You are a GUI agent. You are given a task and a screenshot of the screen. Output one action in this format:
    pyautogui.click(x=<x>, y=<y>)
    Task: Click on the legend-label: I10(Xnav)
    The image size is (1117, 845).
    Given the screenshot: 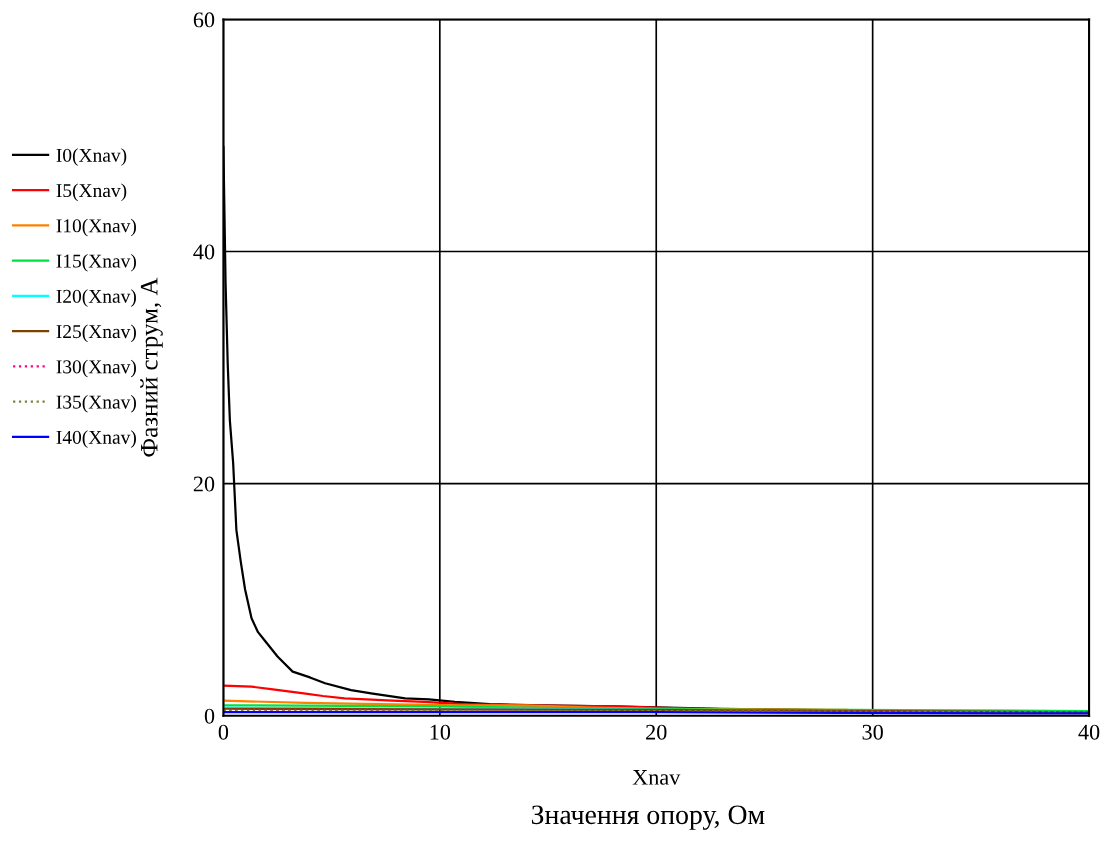 What is the action you would take?
    pyautogui.click(x=96, y=227)
    